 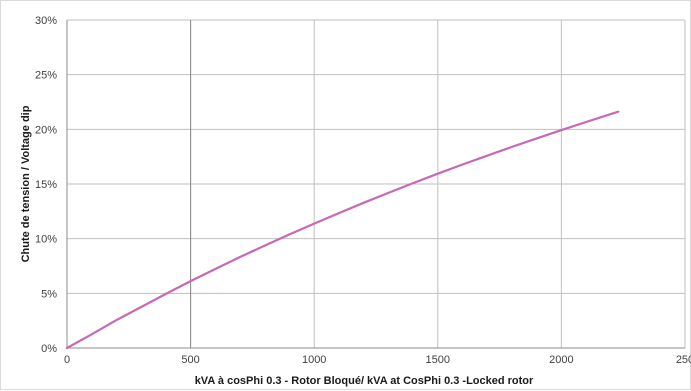 What do you see at coordinates (46, 240) in the screenshot?
I see `y-tick-label: 10%` at bounding box center [46, 240].